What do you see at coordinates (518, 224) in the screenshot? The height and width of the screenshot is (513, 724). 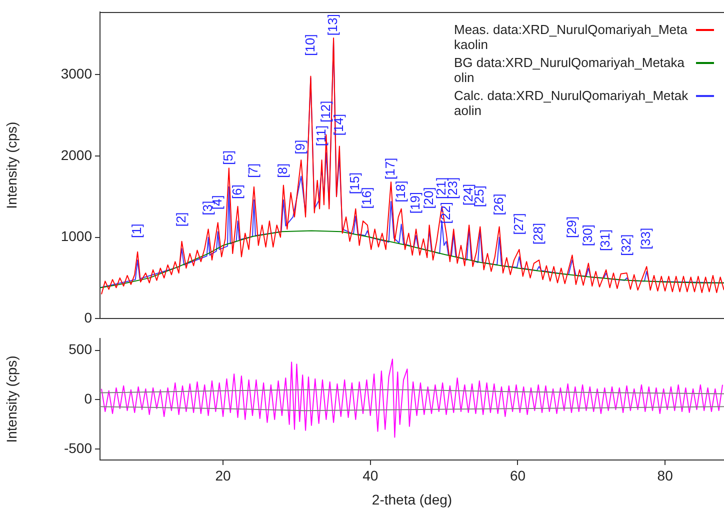 I see `annotation: [27]` at bounding box center [518, 224].